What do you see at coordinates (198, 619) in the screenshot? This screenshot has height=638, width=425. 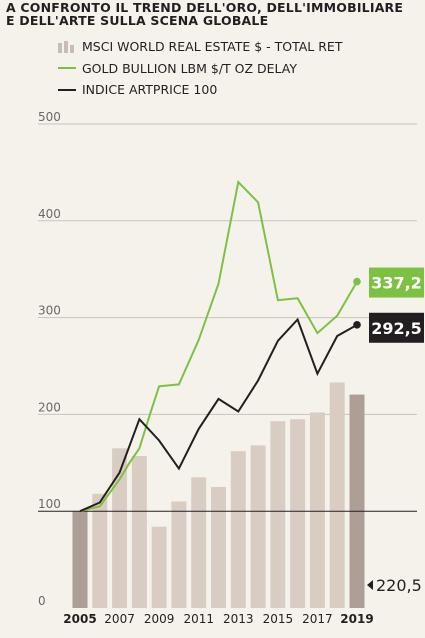 I see `x-tick-label: 2011` at bounding box center [198, 619].